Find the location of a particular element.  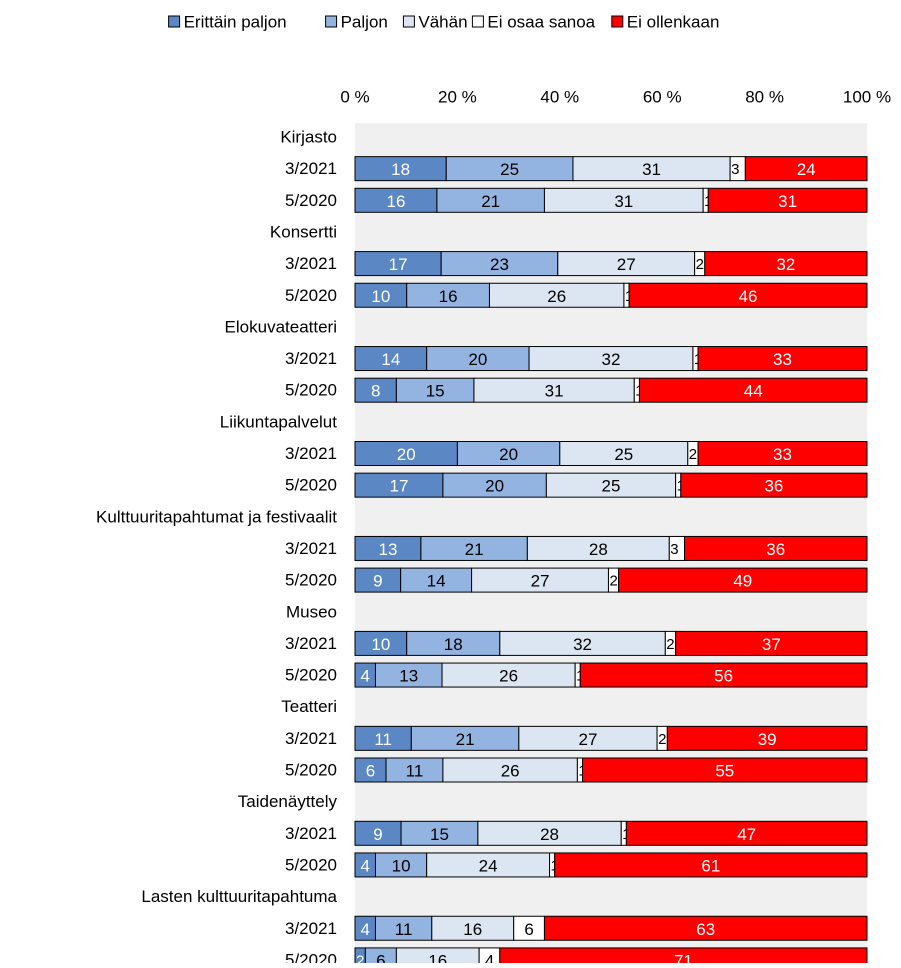

legend-swatch-ei-osaa-sanoa is located at coordinates (477, 21).